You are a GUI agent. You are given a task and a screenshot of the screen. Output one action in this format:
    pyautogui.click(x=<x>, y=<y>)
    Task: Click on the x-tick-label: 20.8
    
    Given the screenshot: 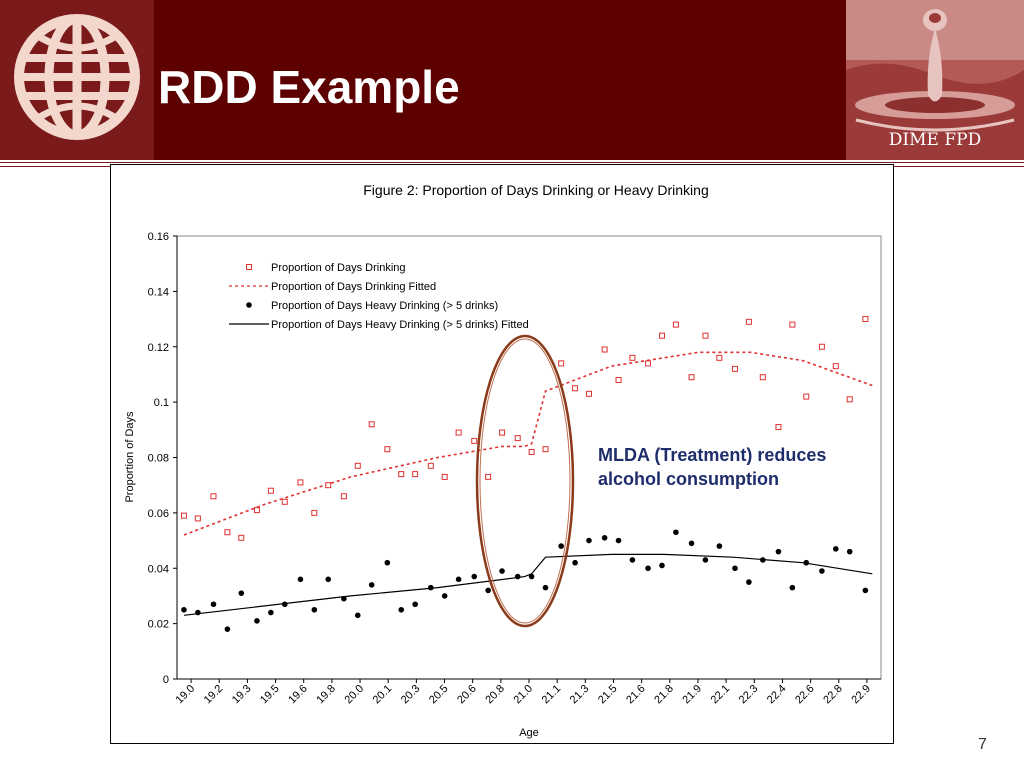 What is the action you would take?
    pyautogui.click(x=495, y=695)
    